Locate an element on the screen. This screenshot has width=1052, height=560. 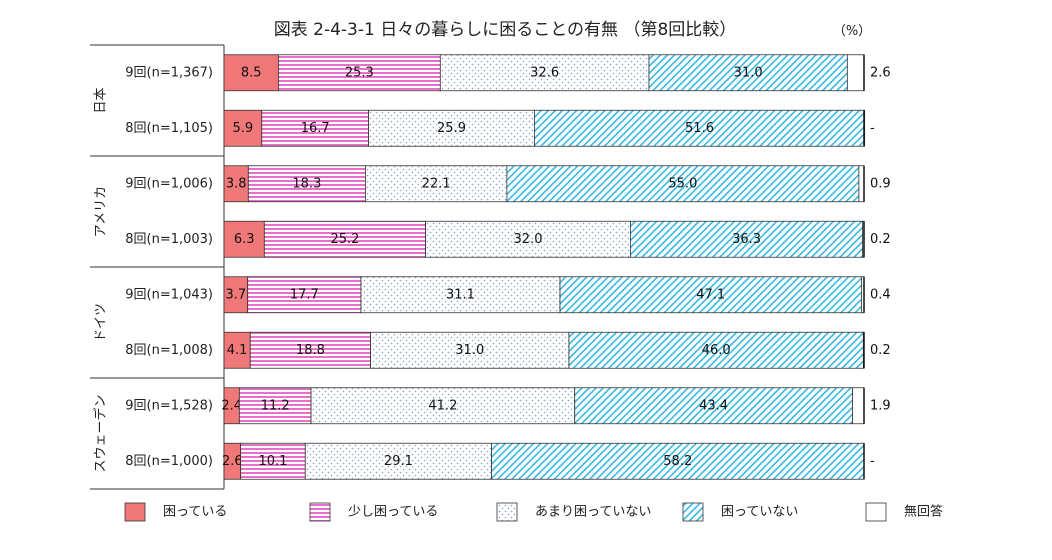
group-label: アメリカ is located at coordinates (101, 211).